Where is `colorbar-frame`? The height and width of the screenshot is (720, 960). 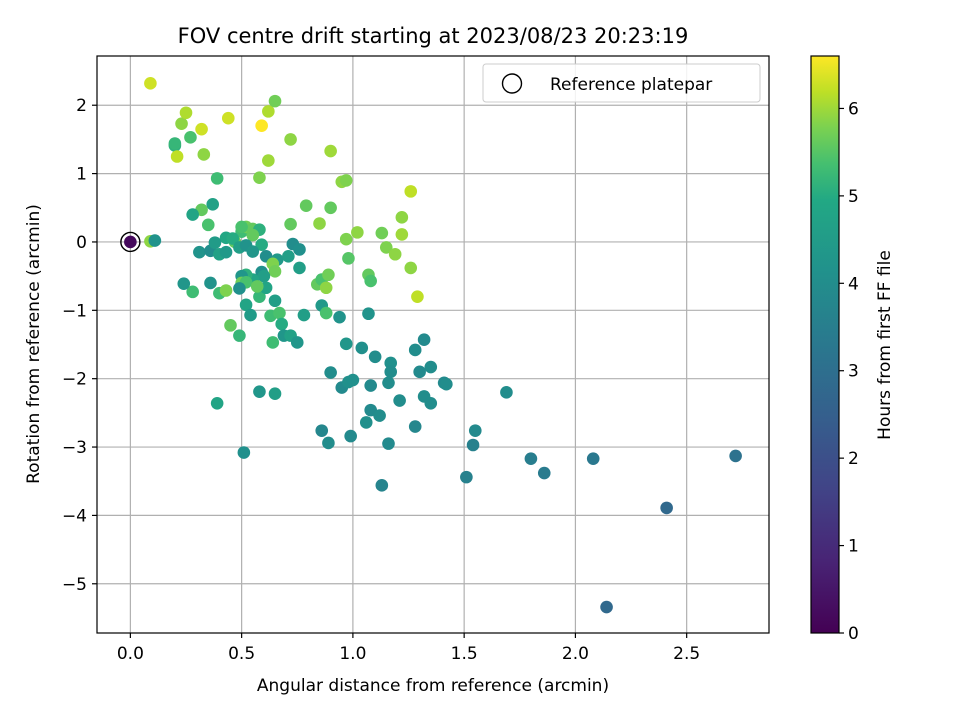
colorbar-frame is located at coordinates (825, 344).